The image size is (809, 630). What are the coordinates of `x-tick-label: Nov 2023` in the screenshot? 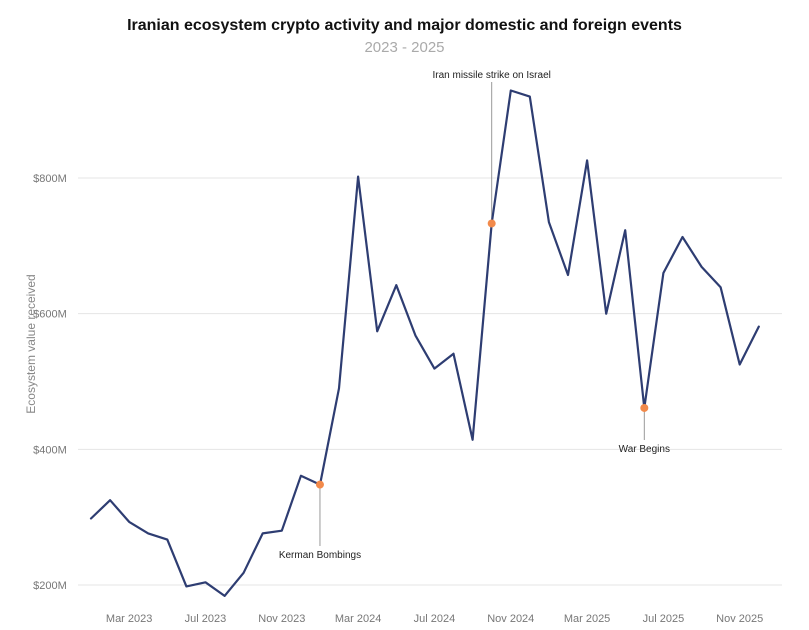 It's located at (281, 619).